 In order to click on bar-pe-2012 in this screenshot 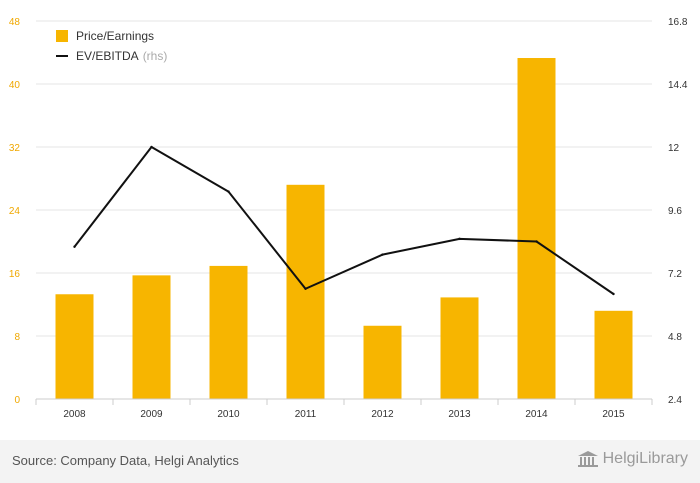, I will do `click(382, 362)`.